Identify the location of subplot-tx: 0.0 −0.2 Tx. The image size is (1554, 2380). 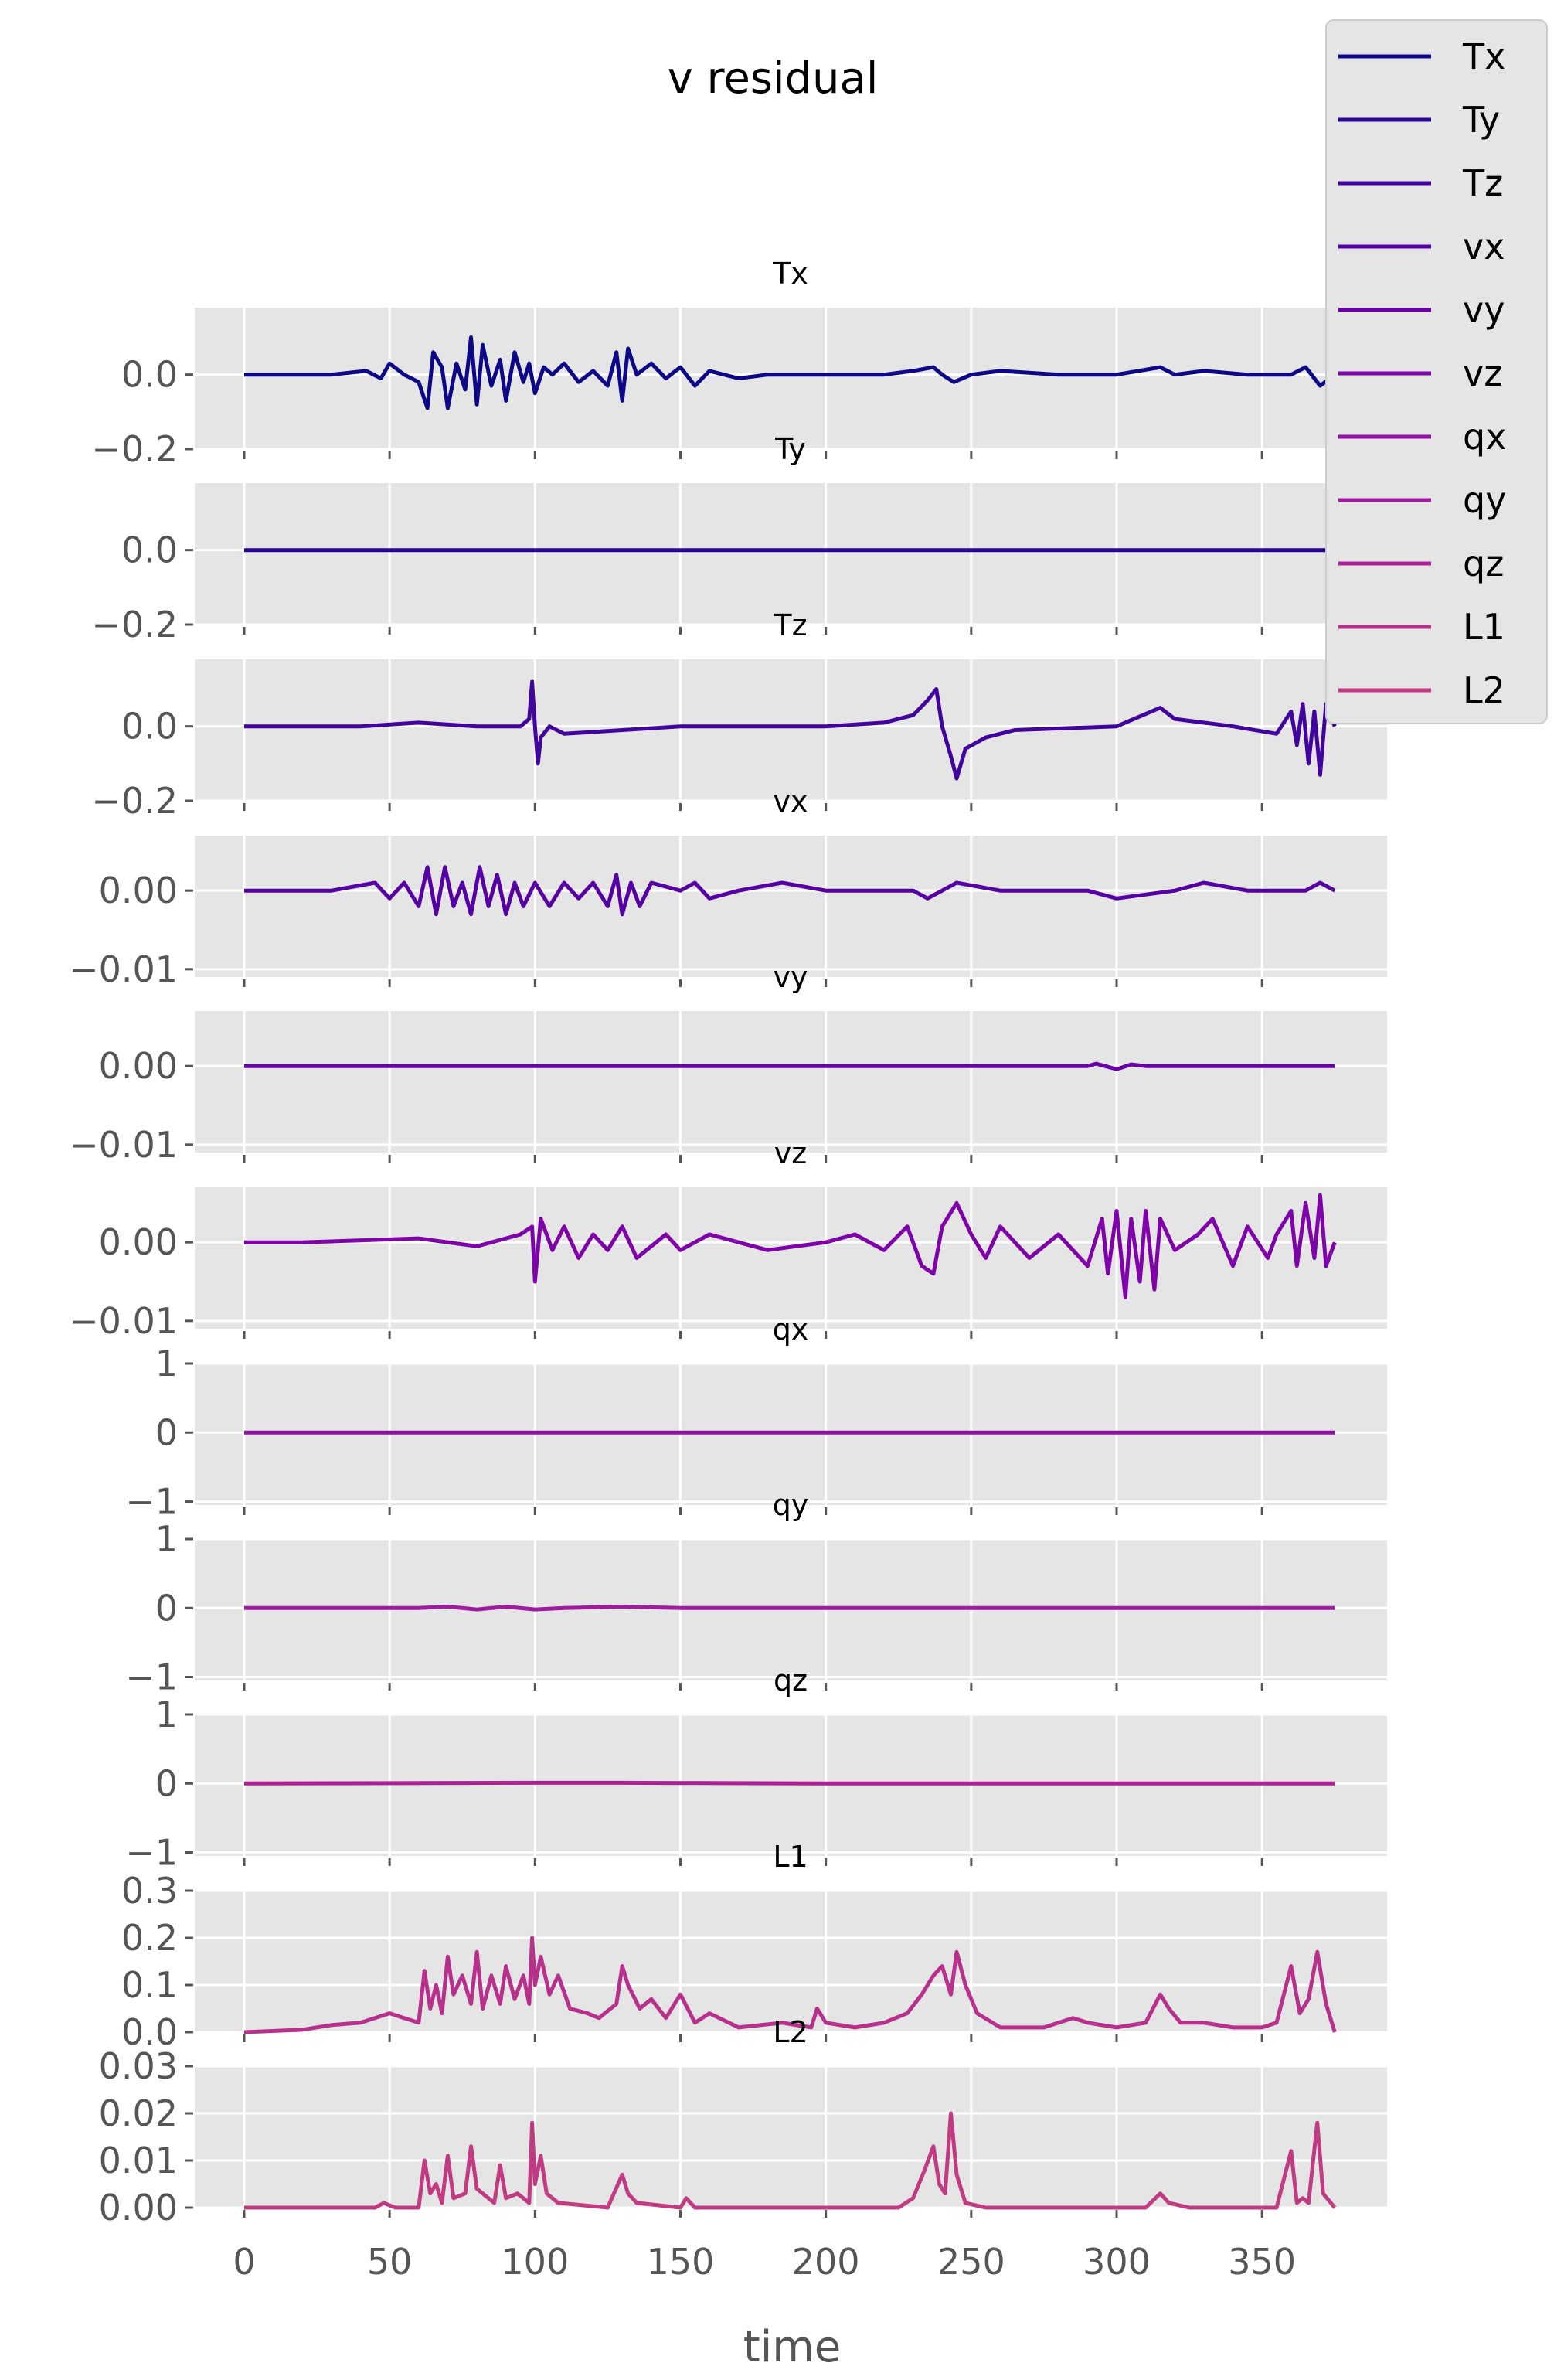
(739, 363).